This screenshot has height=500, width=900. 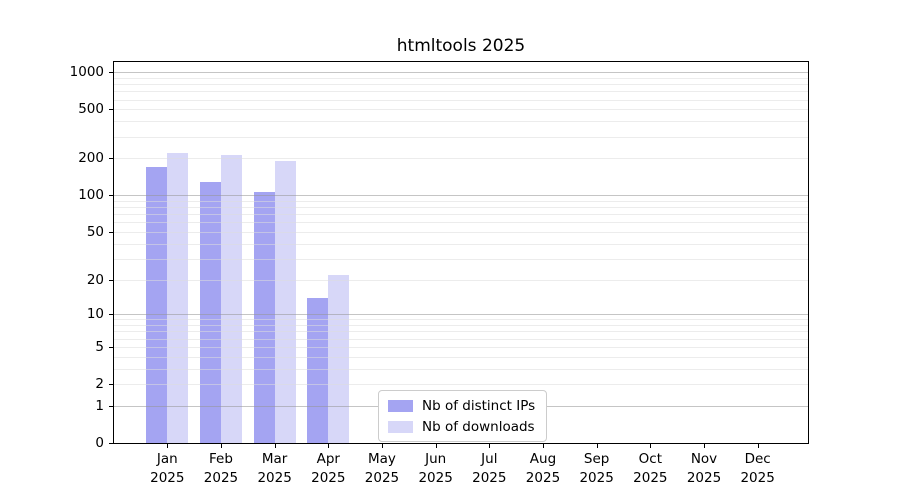 What do you see at coordinates (461, 46) in the screenshot?
I see `chart-title: htmltools 2025` at bounding box center [461, 46].